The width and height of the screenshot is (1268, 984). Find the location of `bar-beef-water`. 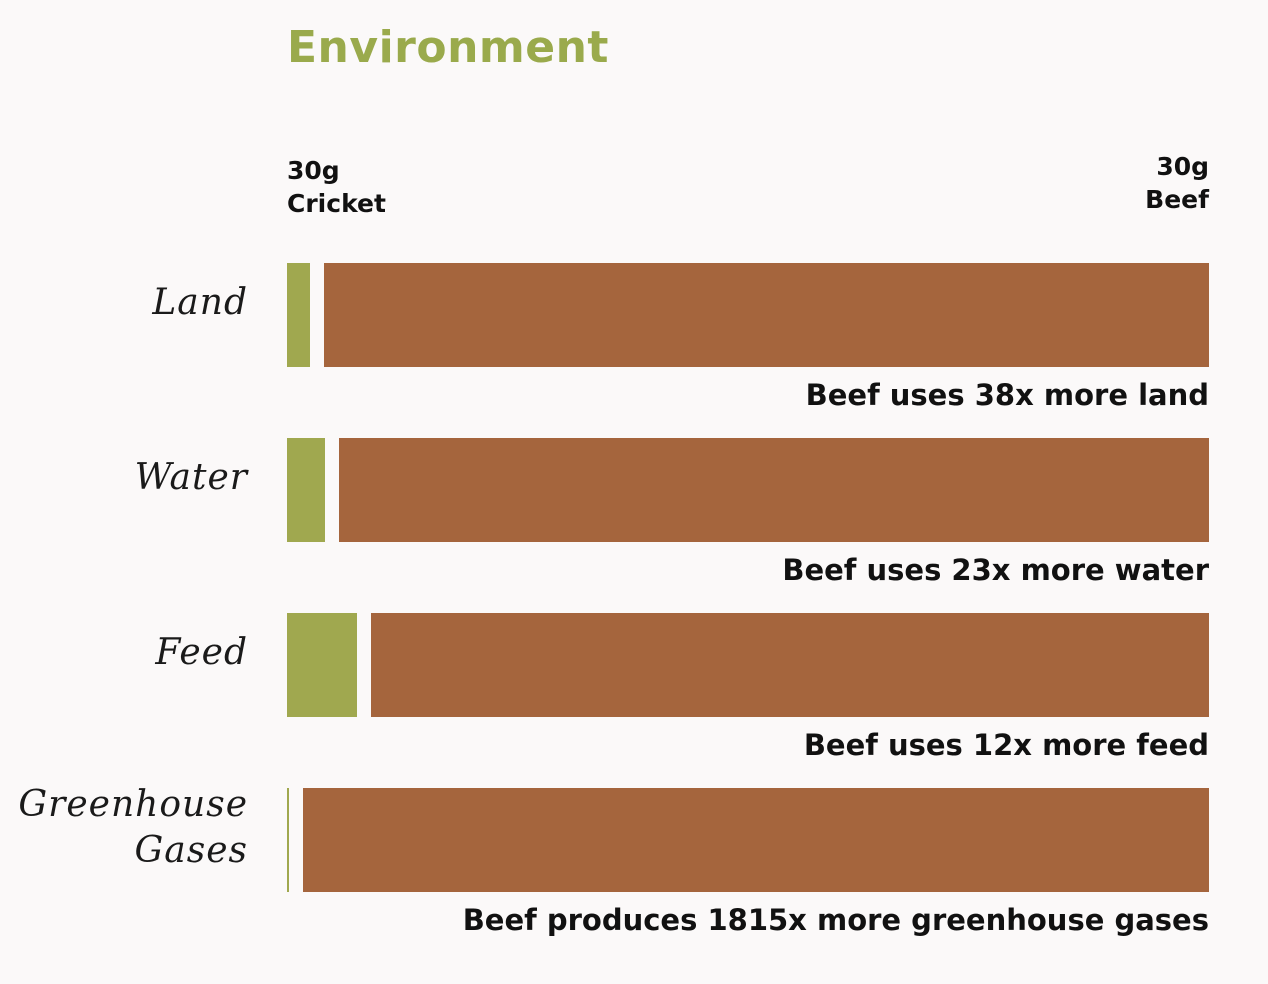

bar-beef-water is located at coordinates (773, 490).